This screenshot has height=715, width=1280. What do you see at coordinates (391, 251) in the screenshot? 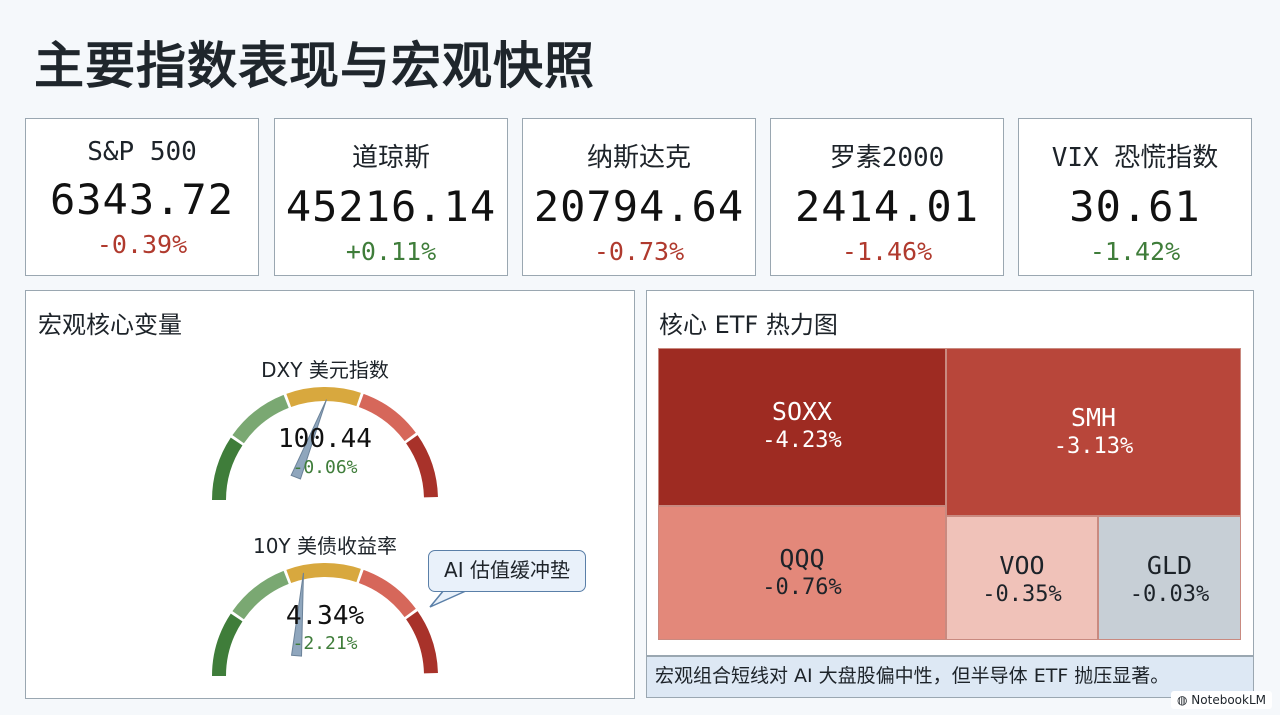
I see `index-change: +0.11%` at bounding box center [391, 251].